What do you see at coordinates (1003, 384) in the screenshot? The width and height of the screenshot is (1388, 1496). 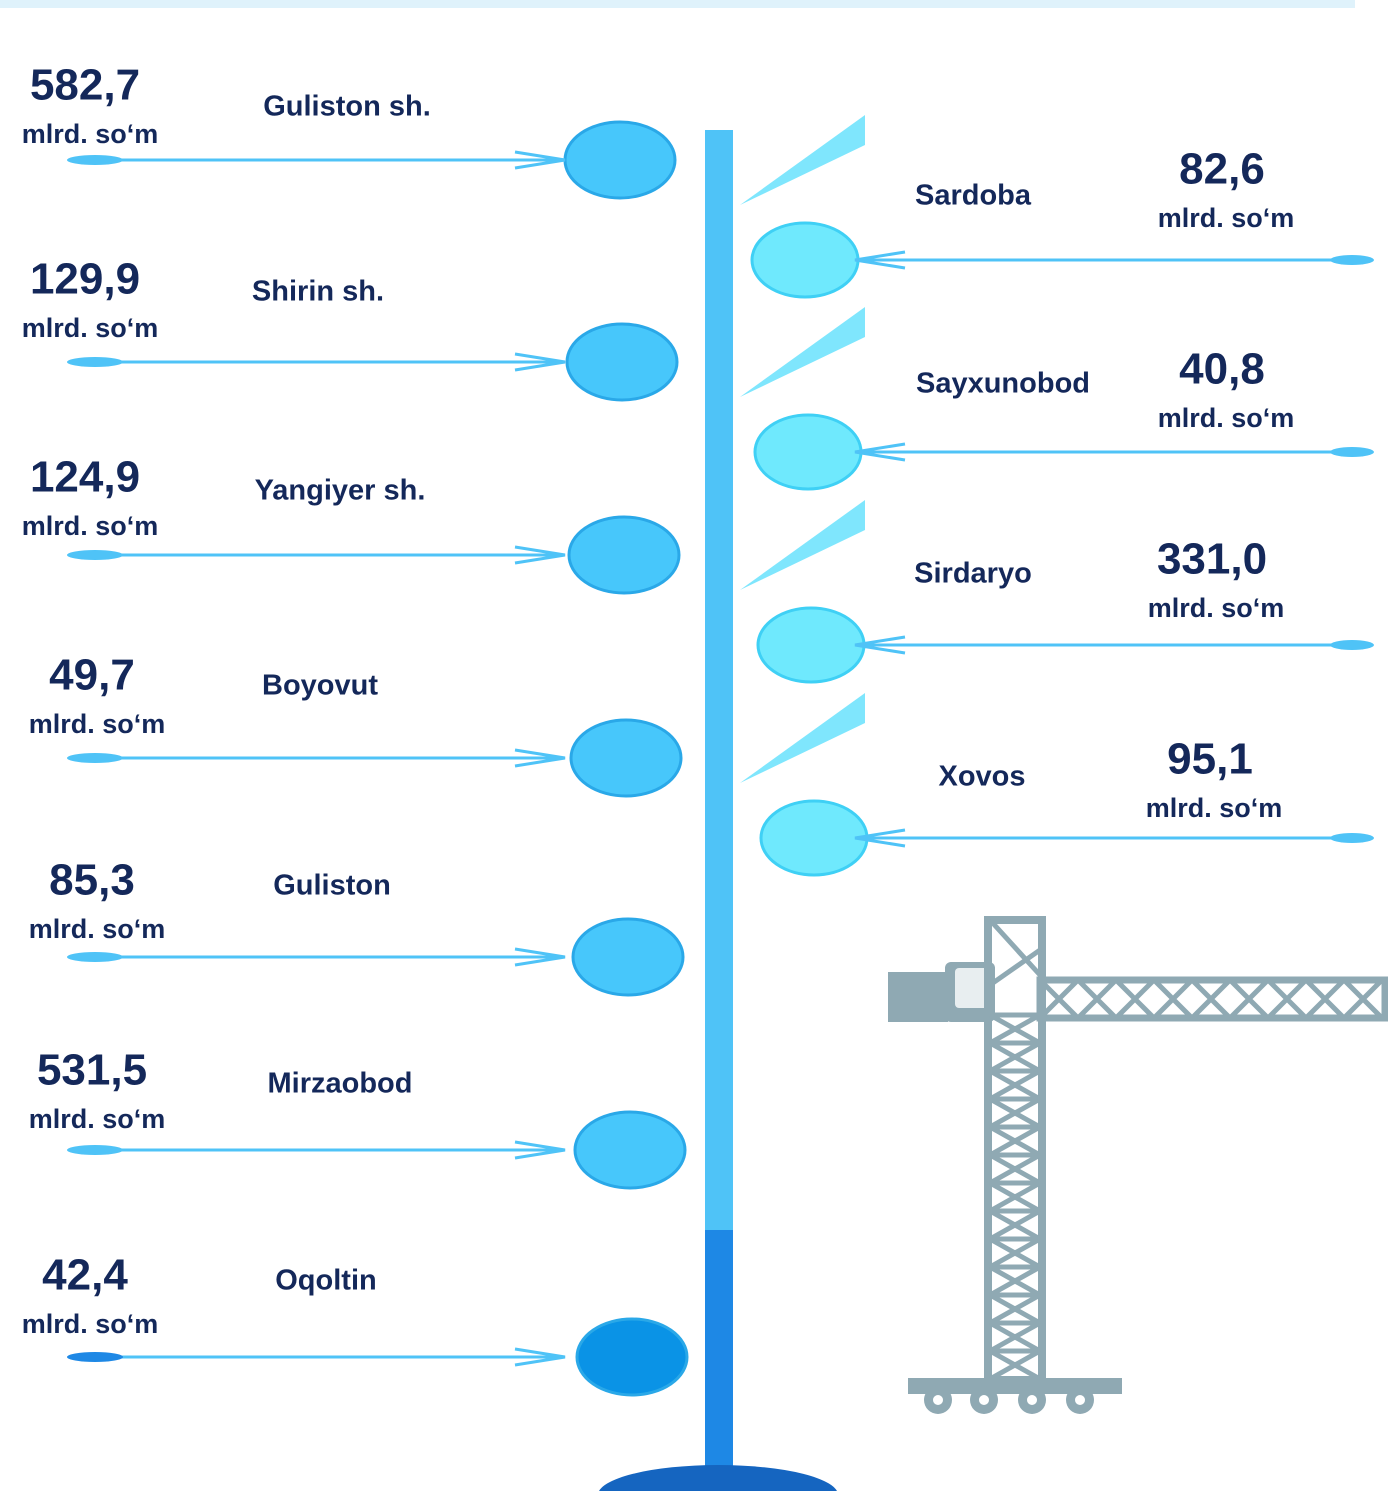 I see `name: Sayxunobod` at bounding box center [1003, 384].